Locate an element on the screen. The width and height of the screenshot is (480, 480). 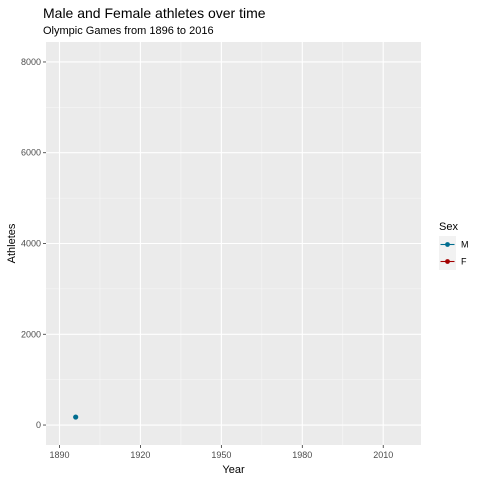
x-tick-label: 1980 is located at coordinates (302, 455).